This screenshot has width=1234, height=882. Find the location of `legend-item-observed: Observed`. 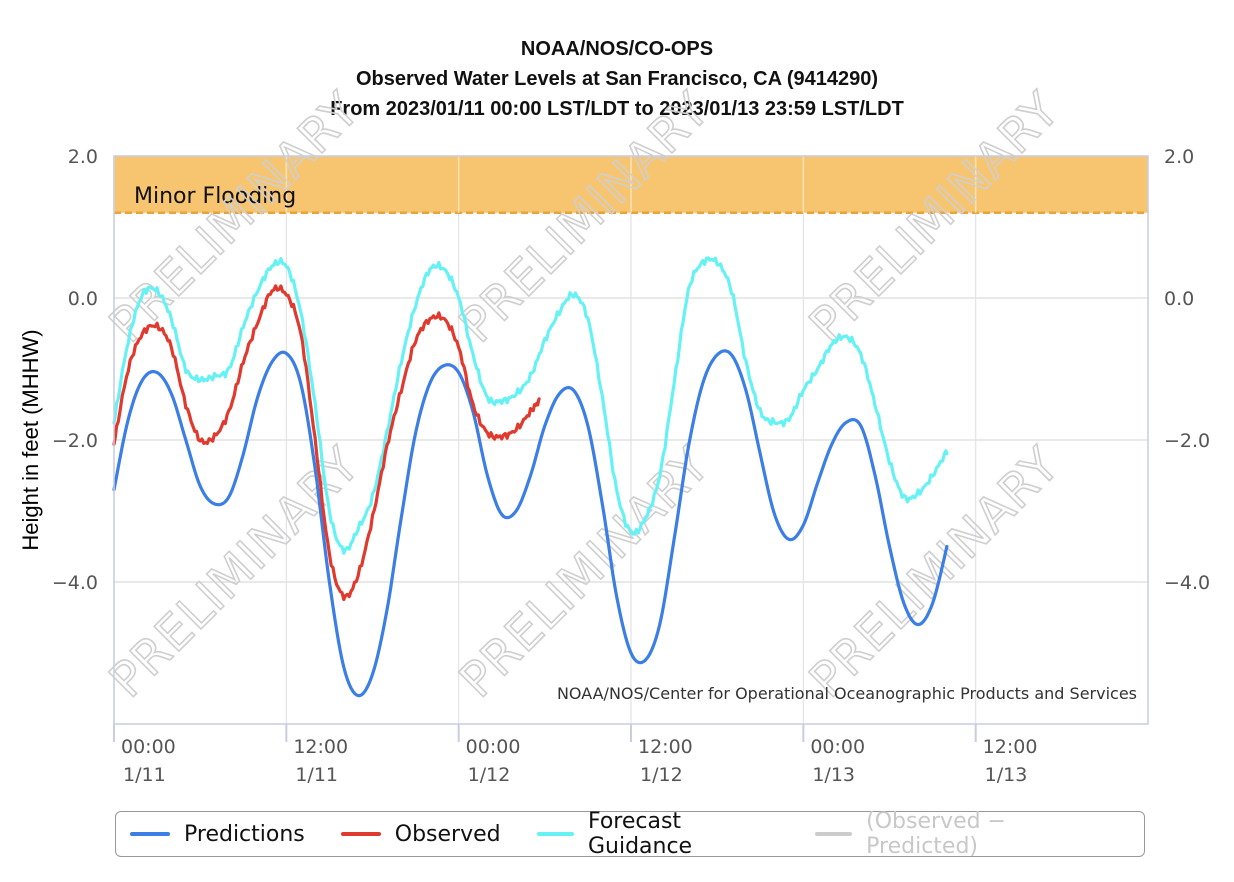

legend-item-observed: Observed is located at coordinates (420, 834).